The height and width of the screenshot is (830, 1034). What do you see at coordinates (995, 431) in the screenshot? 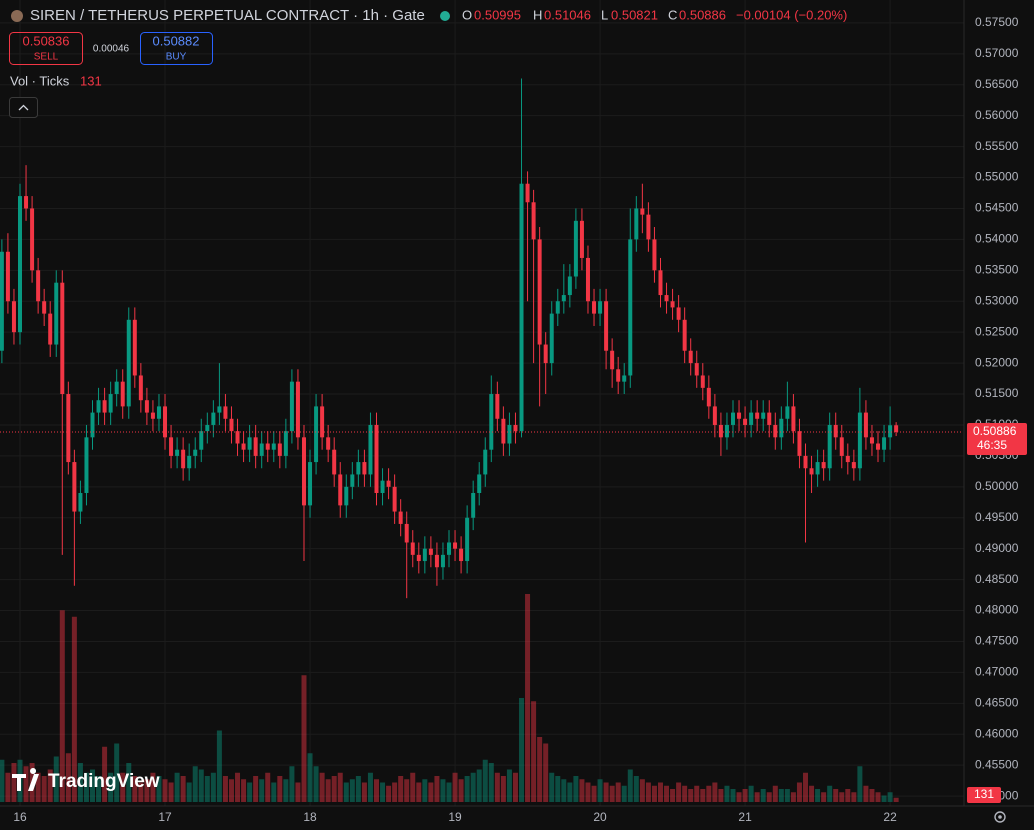
I see `last-price-label: 0.50886` at bounding box center [995, 431].